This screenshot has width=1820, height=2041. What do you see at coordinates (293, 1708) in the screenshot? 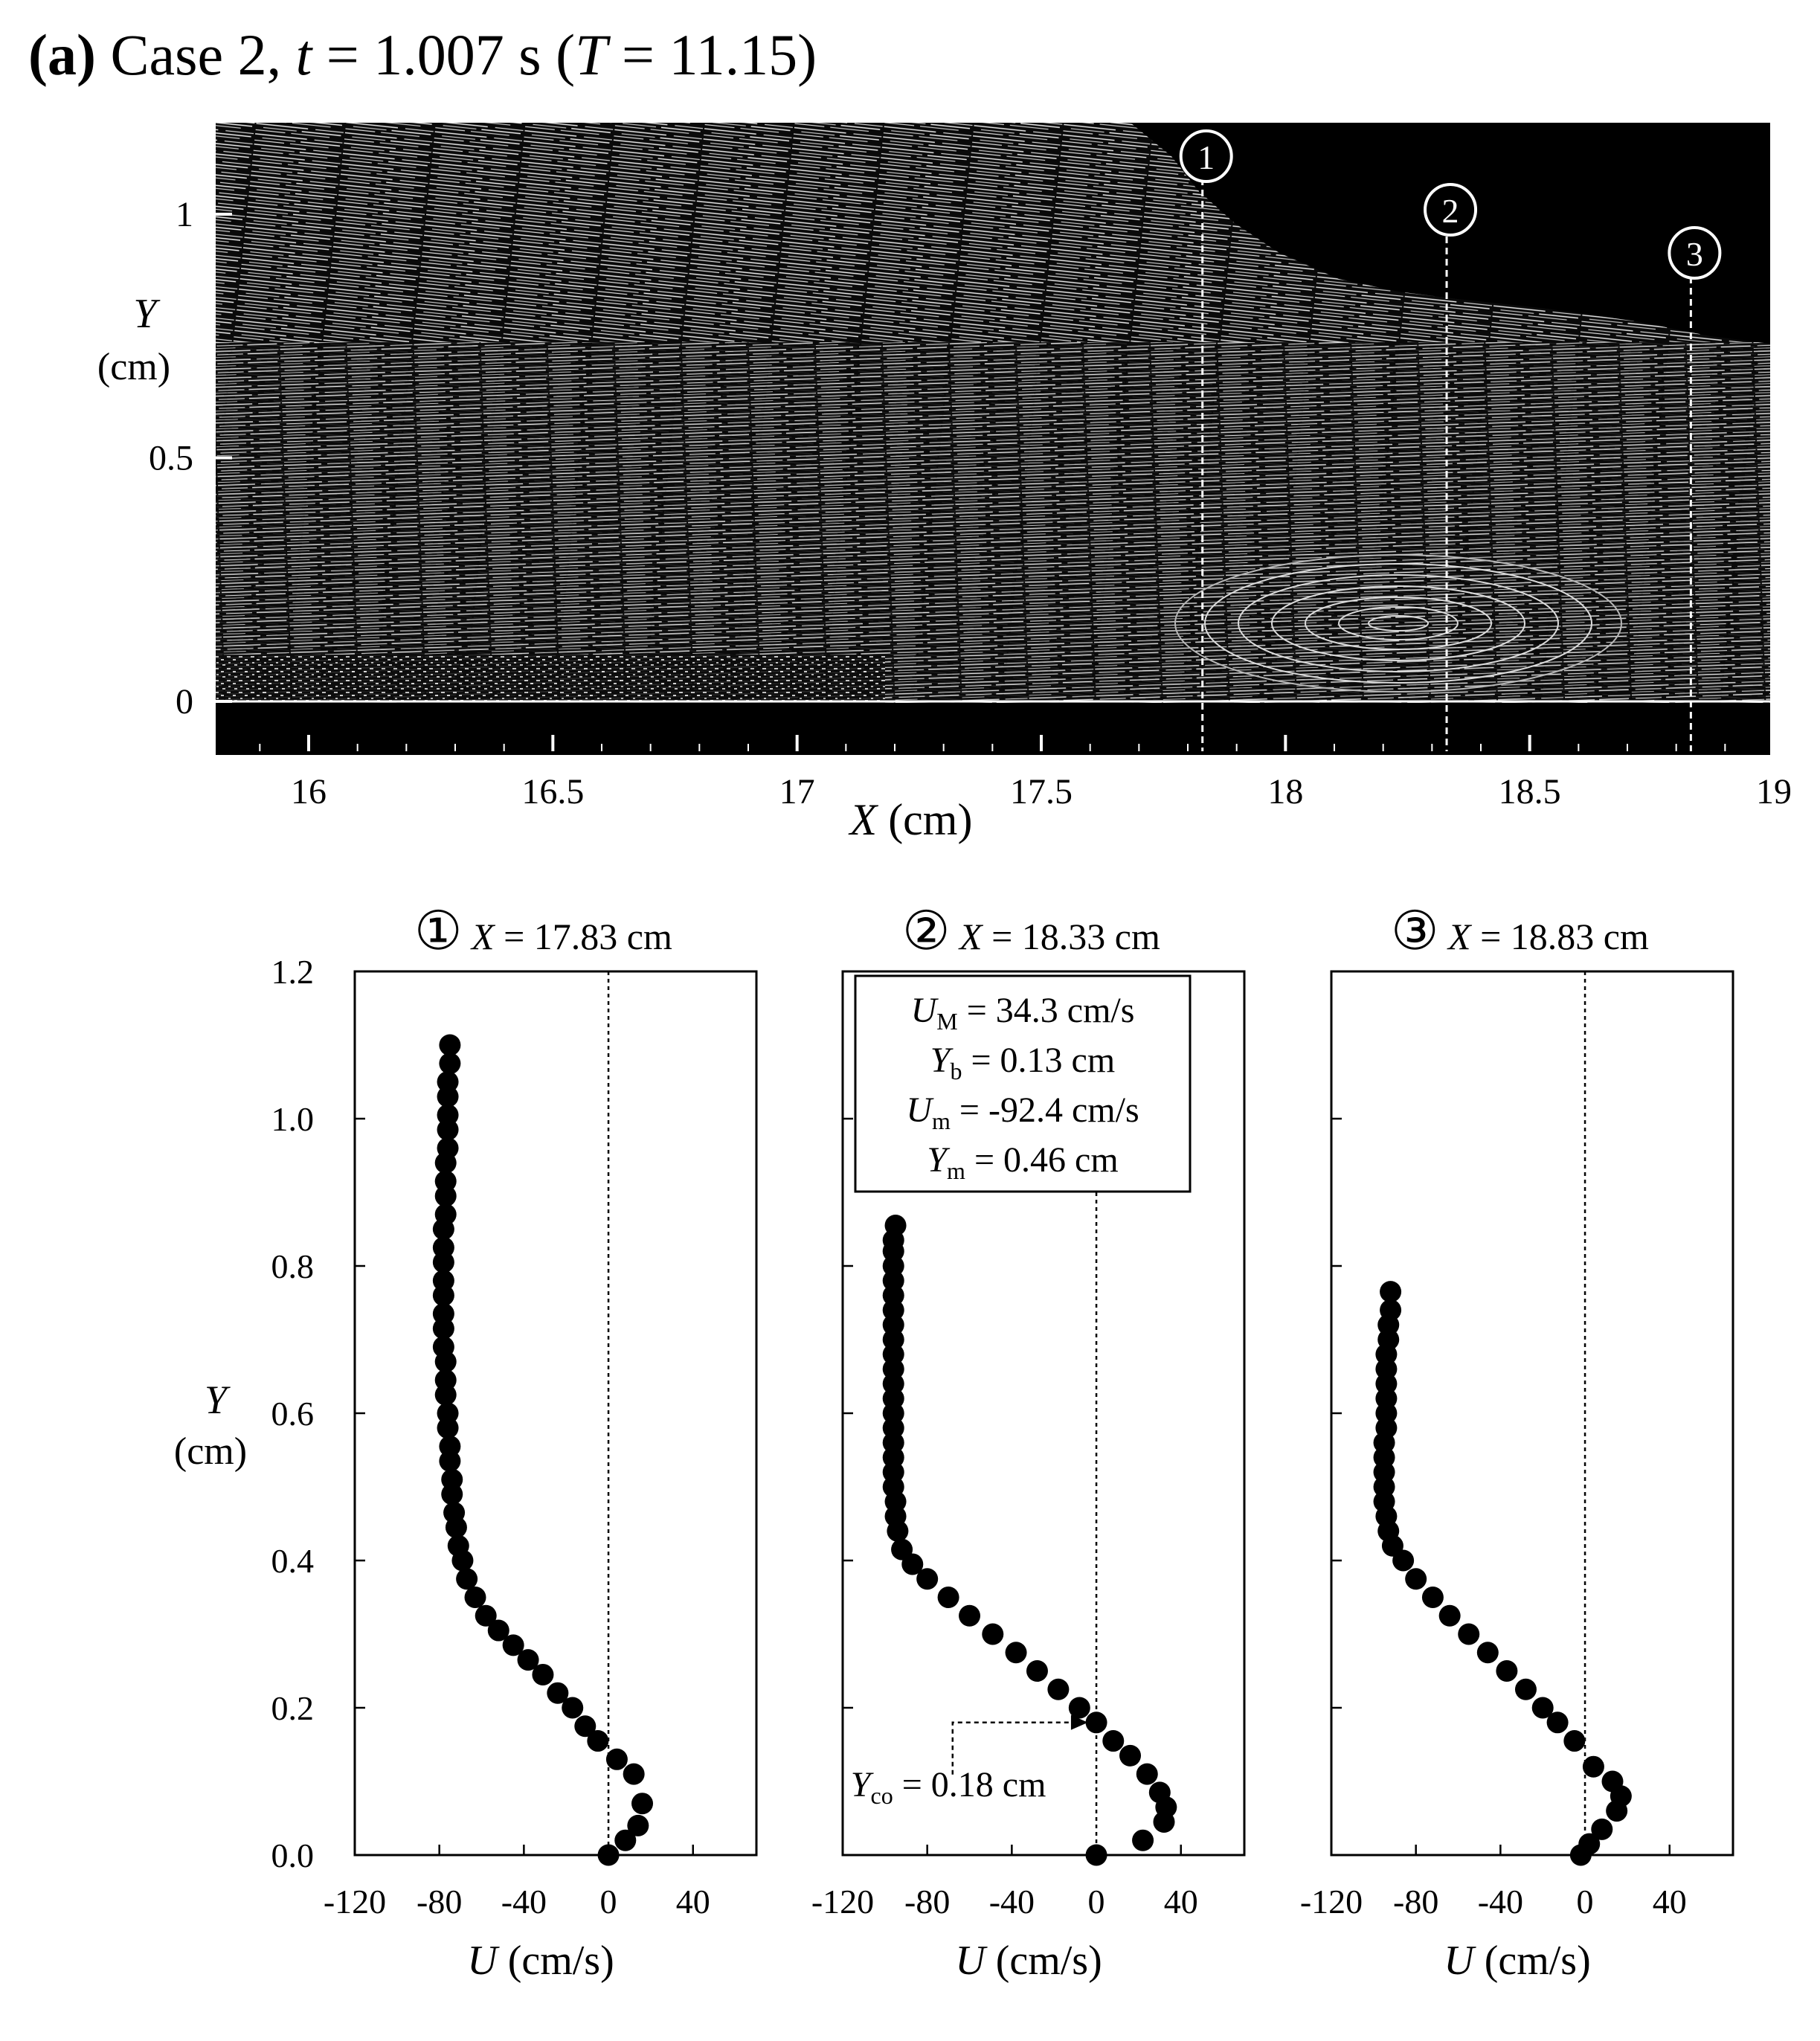
I see `y-tick-label: 0.2` at bounding box center [293, 1708].